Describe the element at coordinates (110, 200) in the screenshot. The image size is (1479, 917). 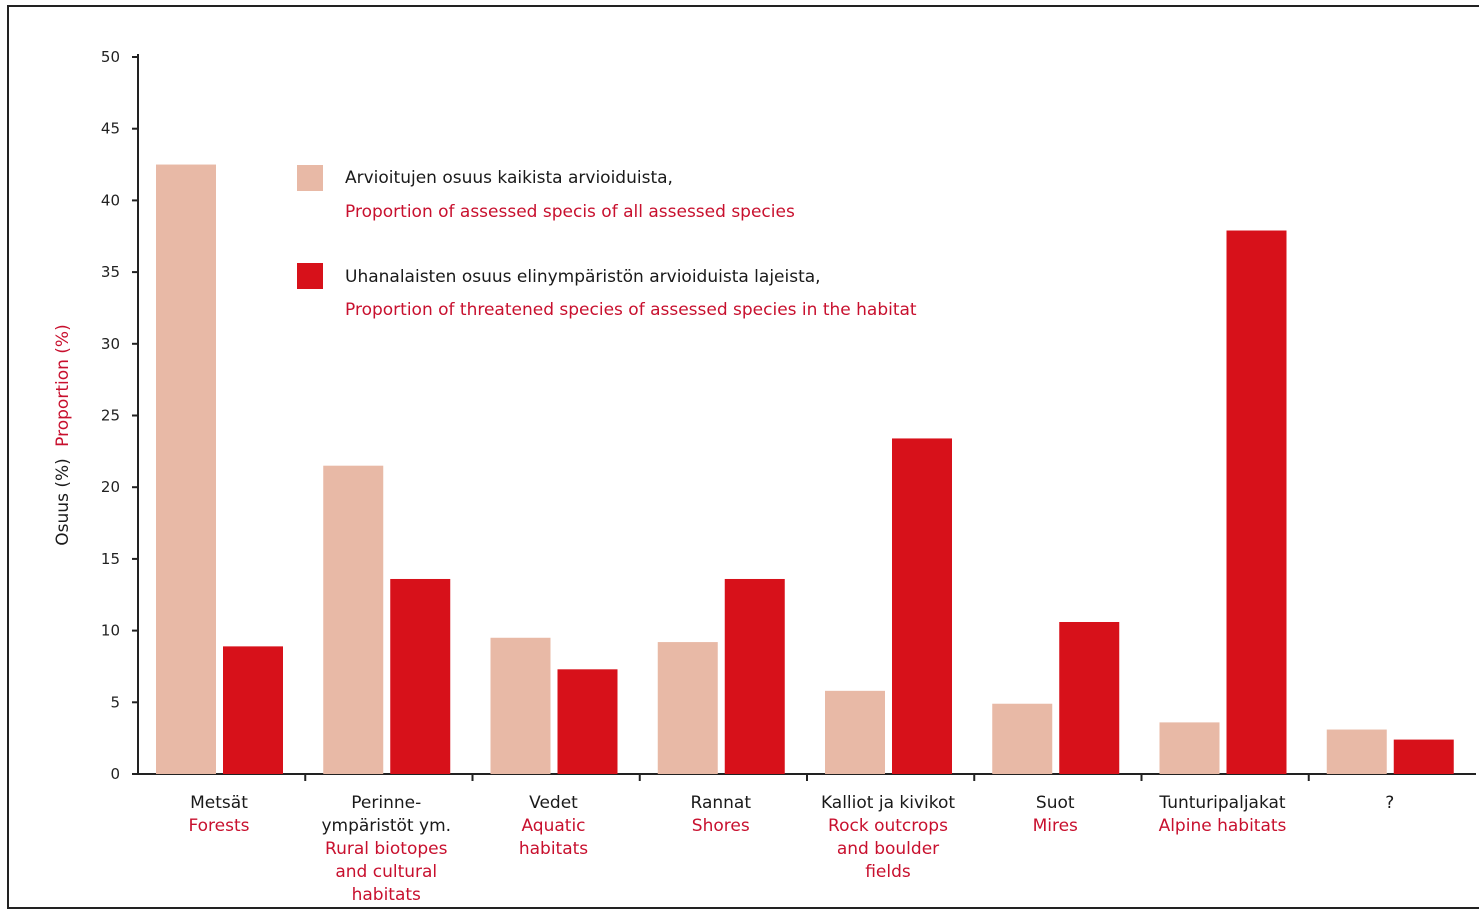
I see `y-tick-label: 40` at that location.